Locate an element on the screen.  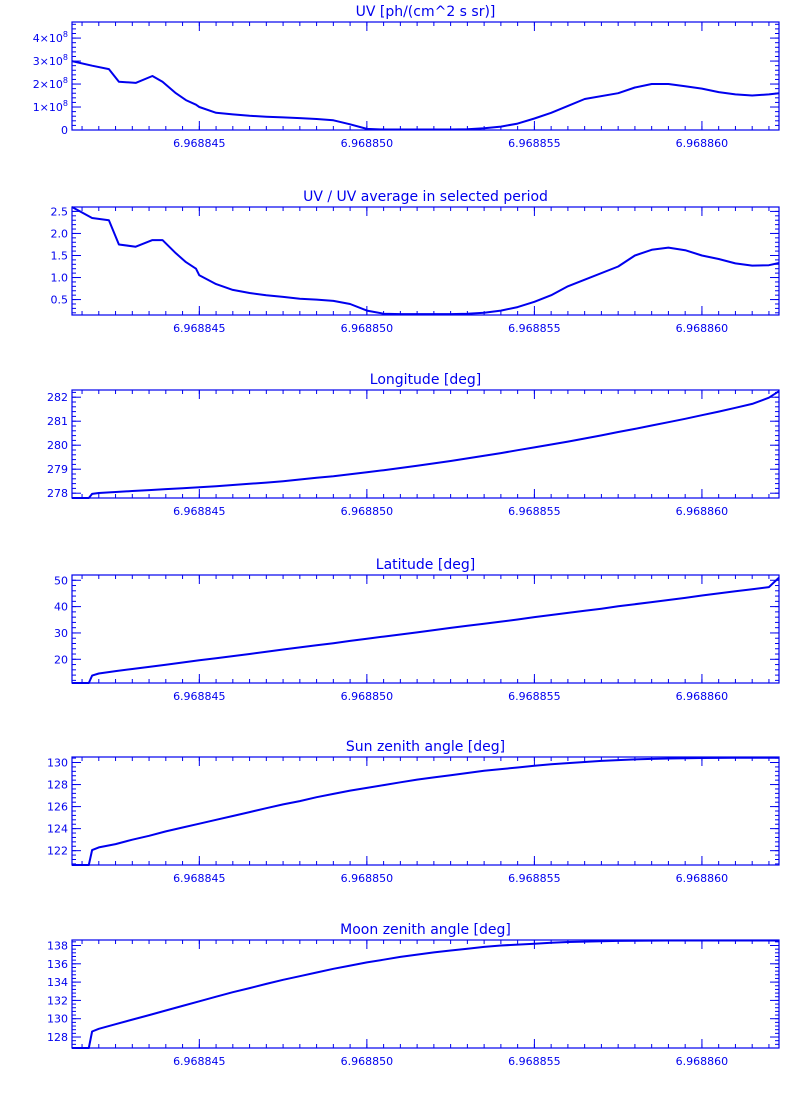
y-tick-label: 3×10⁸ is located at coordinates (50, 60).